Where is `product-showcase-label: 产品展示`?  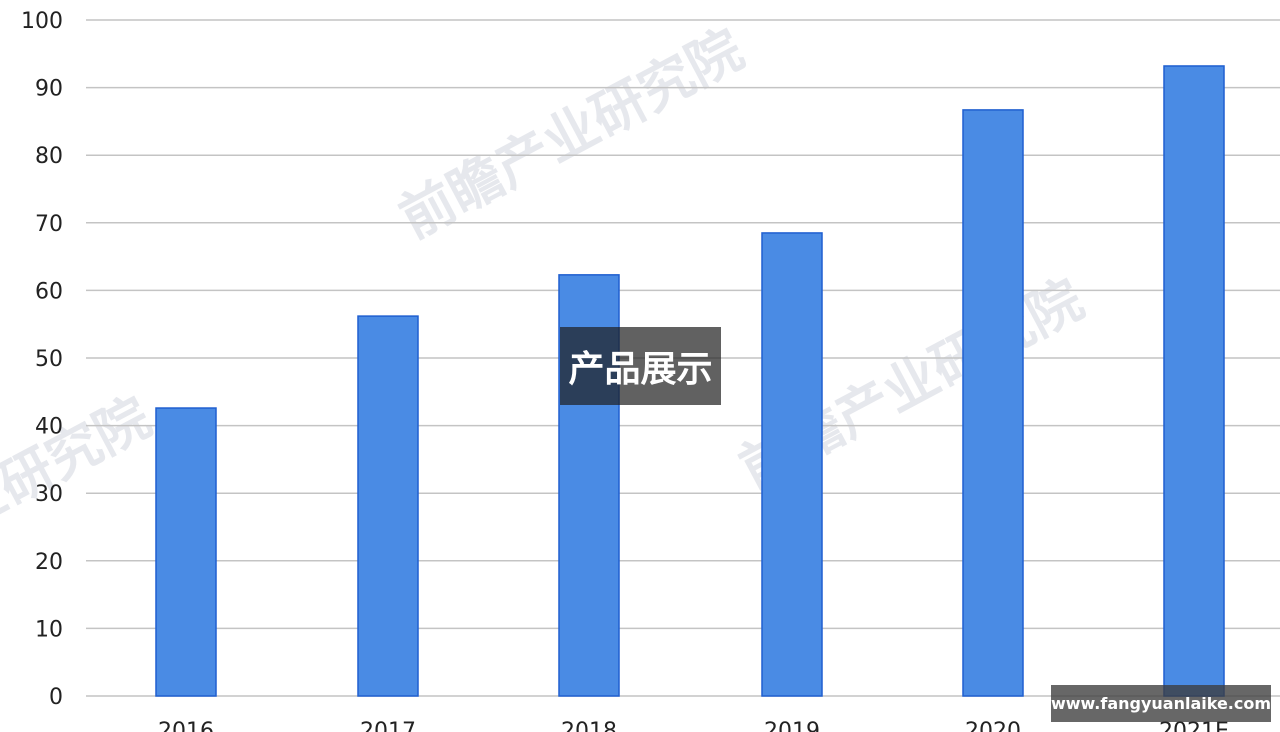
product-showcase-label: 产品展示 is located at coordinates (640, 366).